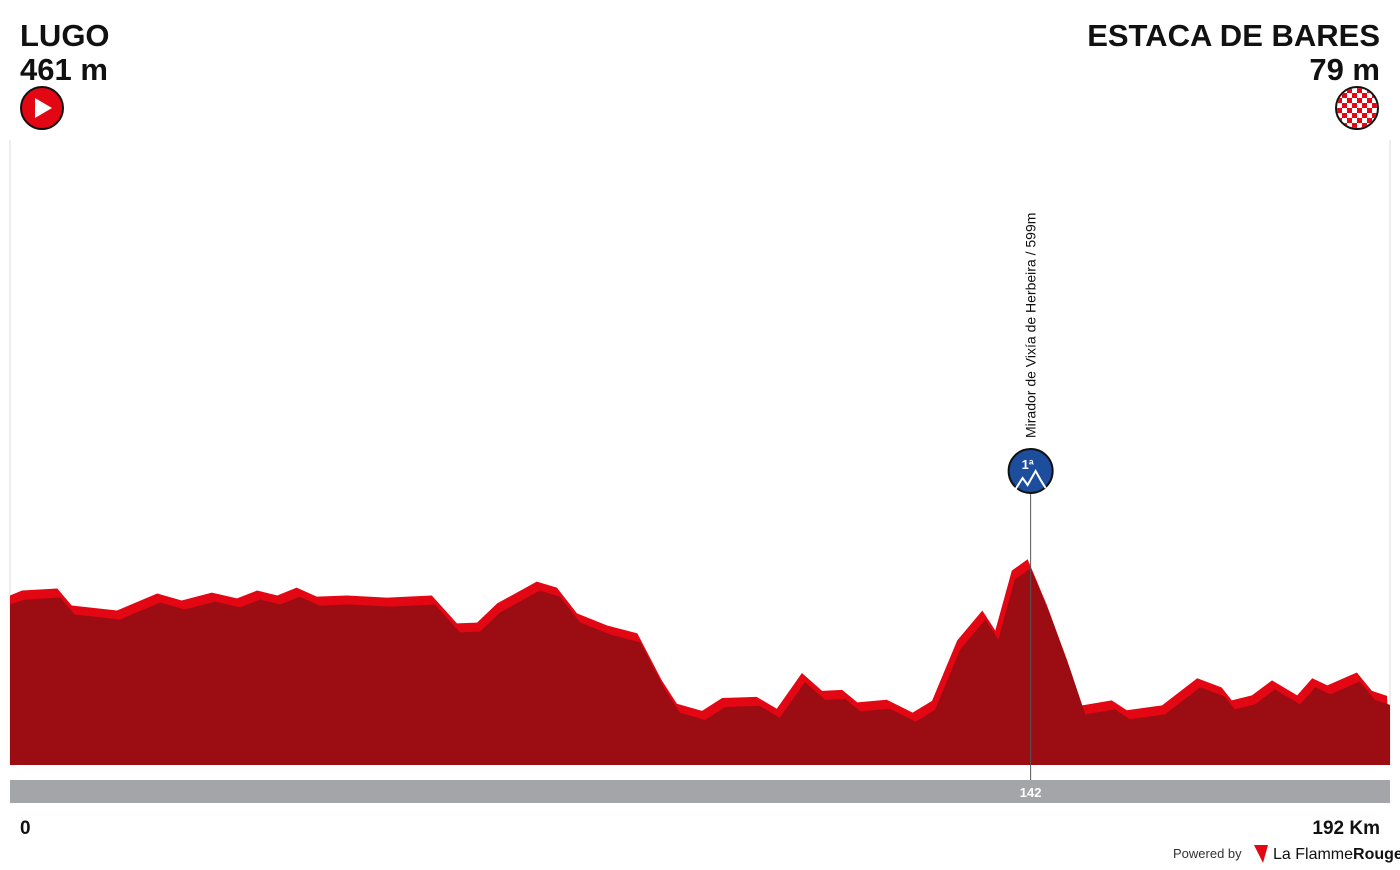 The image size is (1400, 870). What do you see at coordinates (1030, 479) in the screenshot?
I see `climb-mountains` at bounding box center [1030, 479].